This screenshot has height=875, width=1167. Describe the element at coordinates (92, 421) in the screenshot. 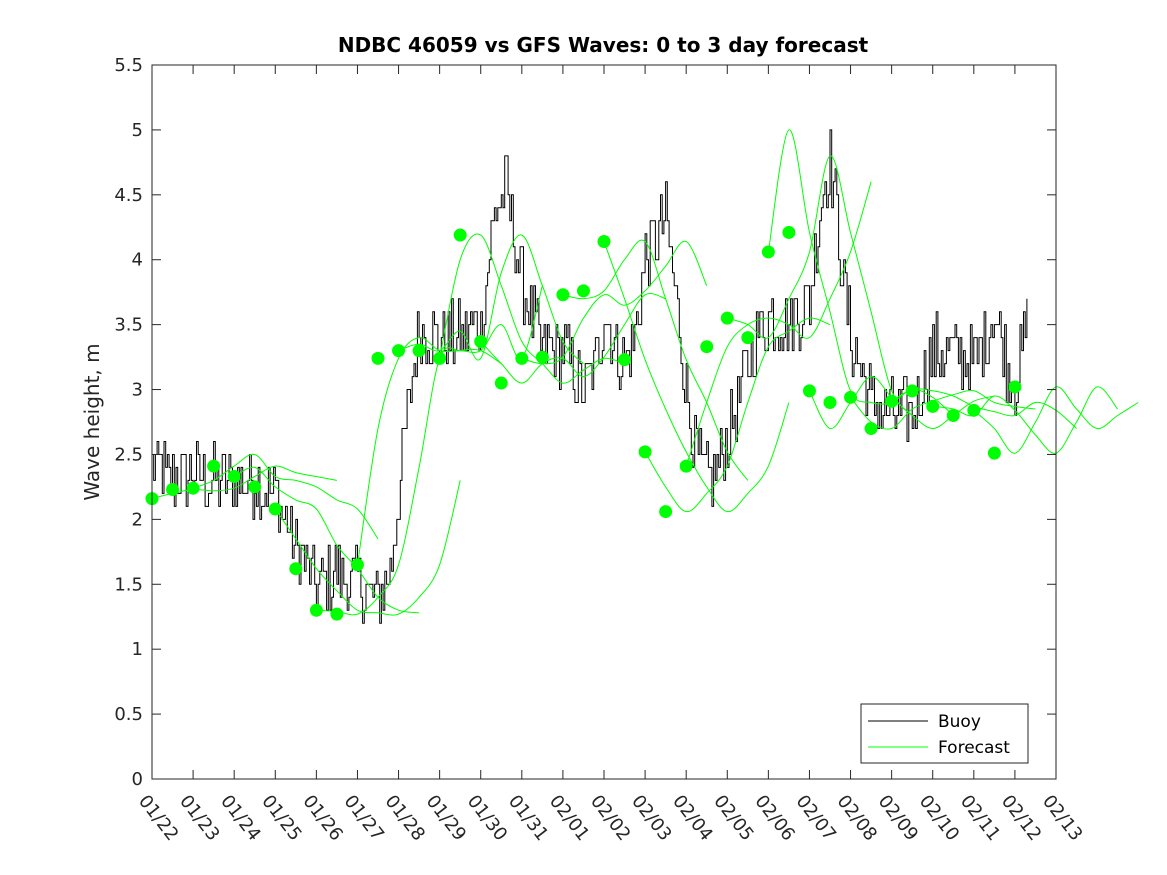

I see `y-axis-label: Wave height, m` at that location.